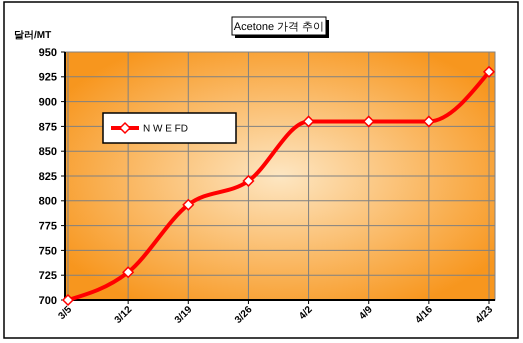  Describe the element at coordinates (306, 313) in the screenshot. I see `x-tick-label: 4/2` at that location.